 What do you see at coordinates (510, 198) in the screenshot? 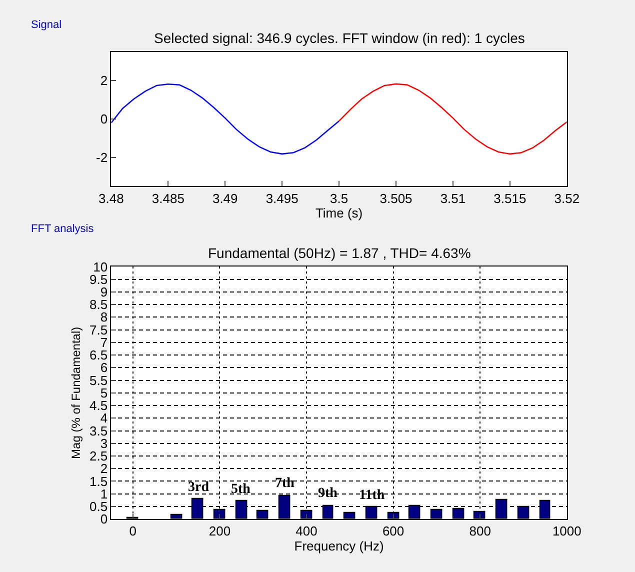
I see `x-tick-label: 3.515` at bounding box center [510, 198].